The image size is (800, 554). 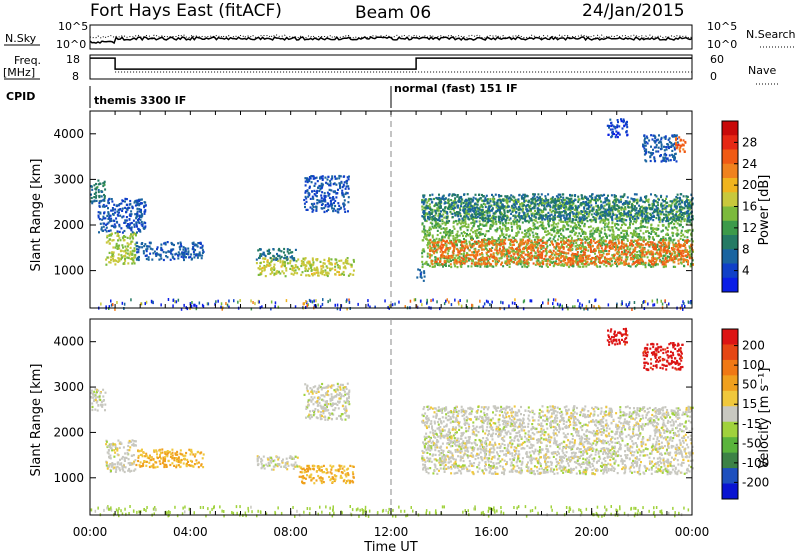 I want to click on nave-tick-low: 0, so click(x=713, y=76).